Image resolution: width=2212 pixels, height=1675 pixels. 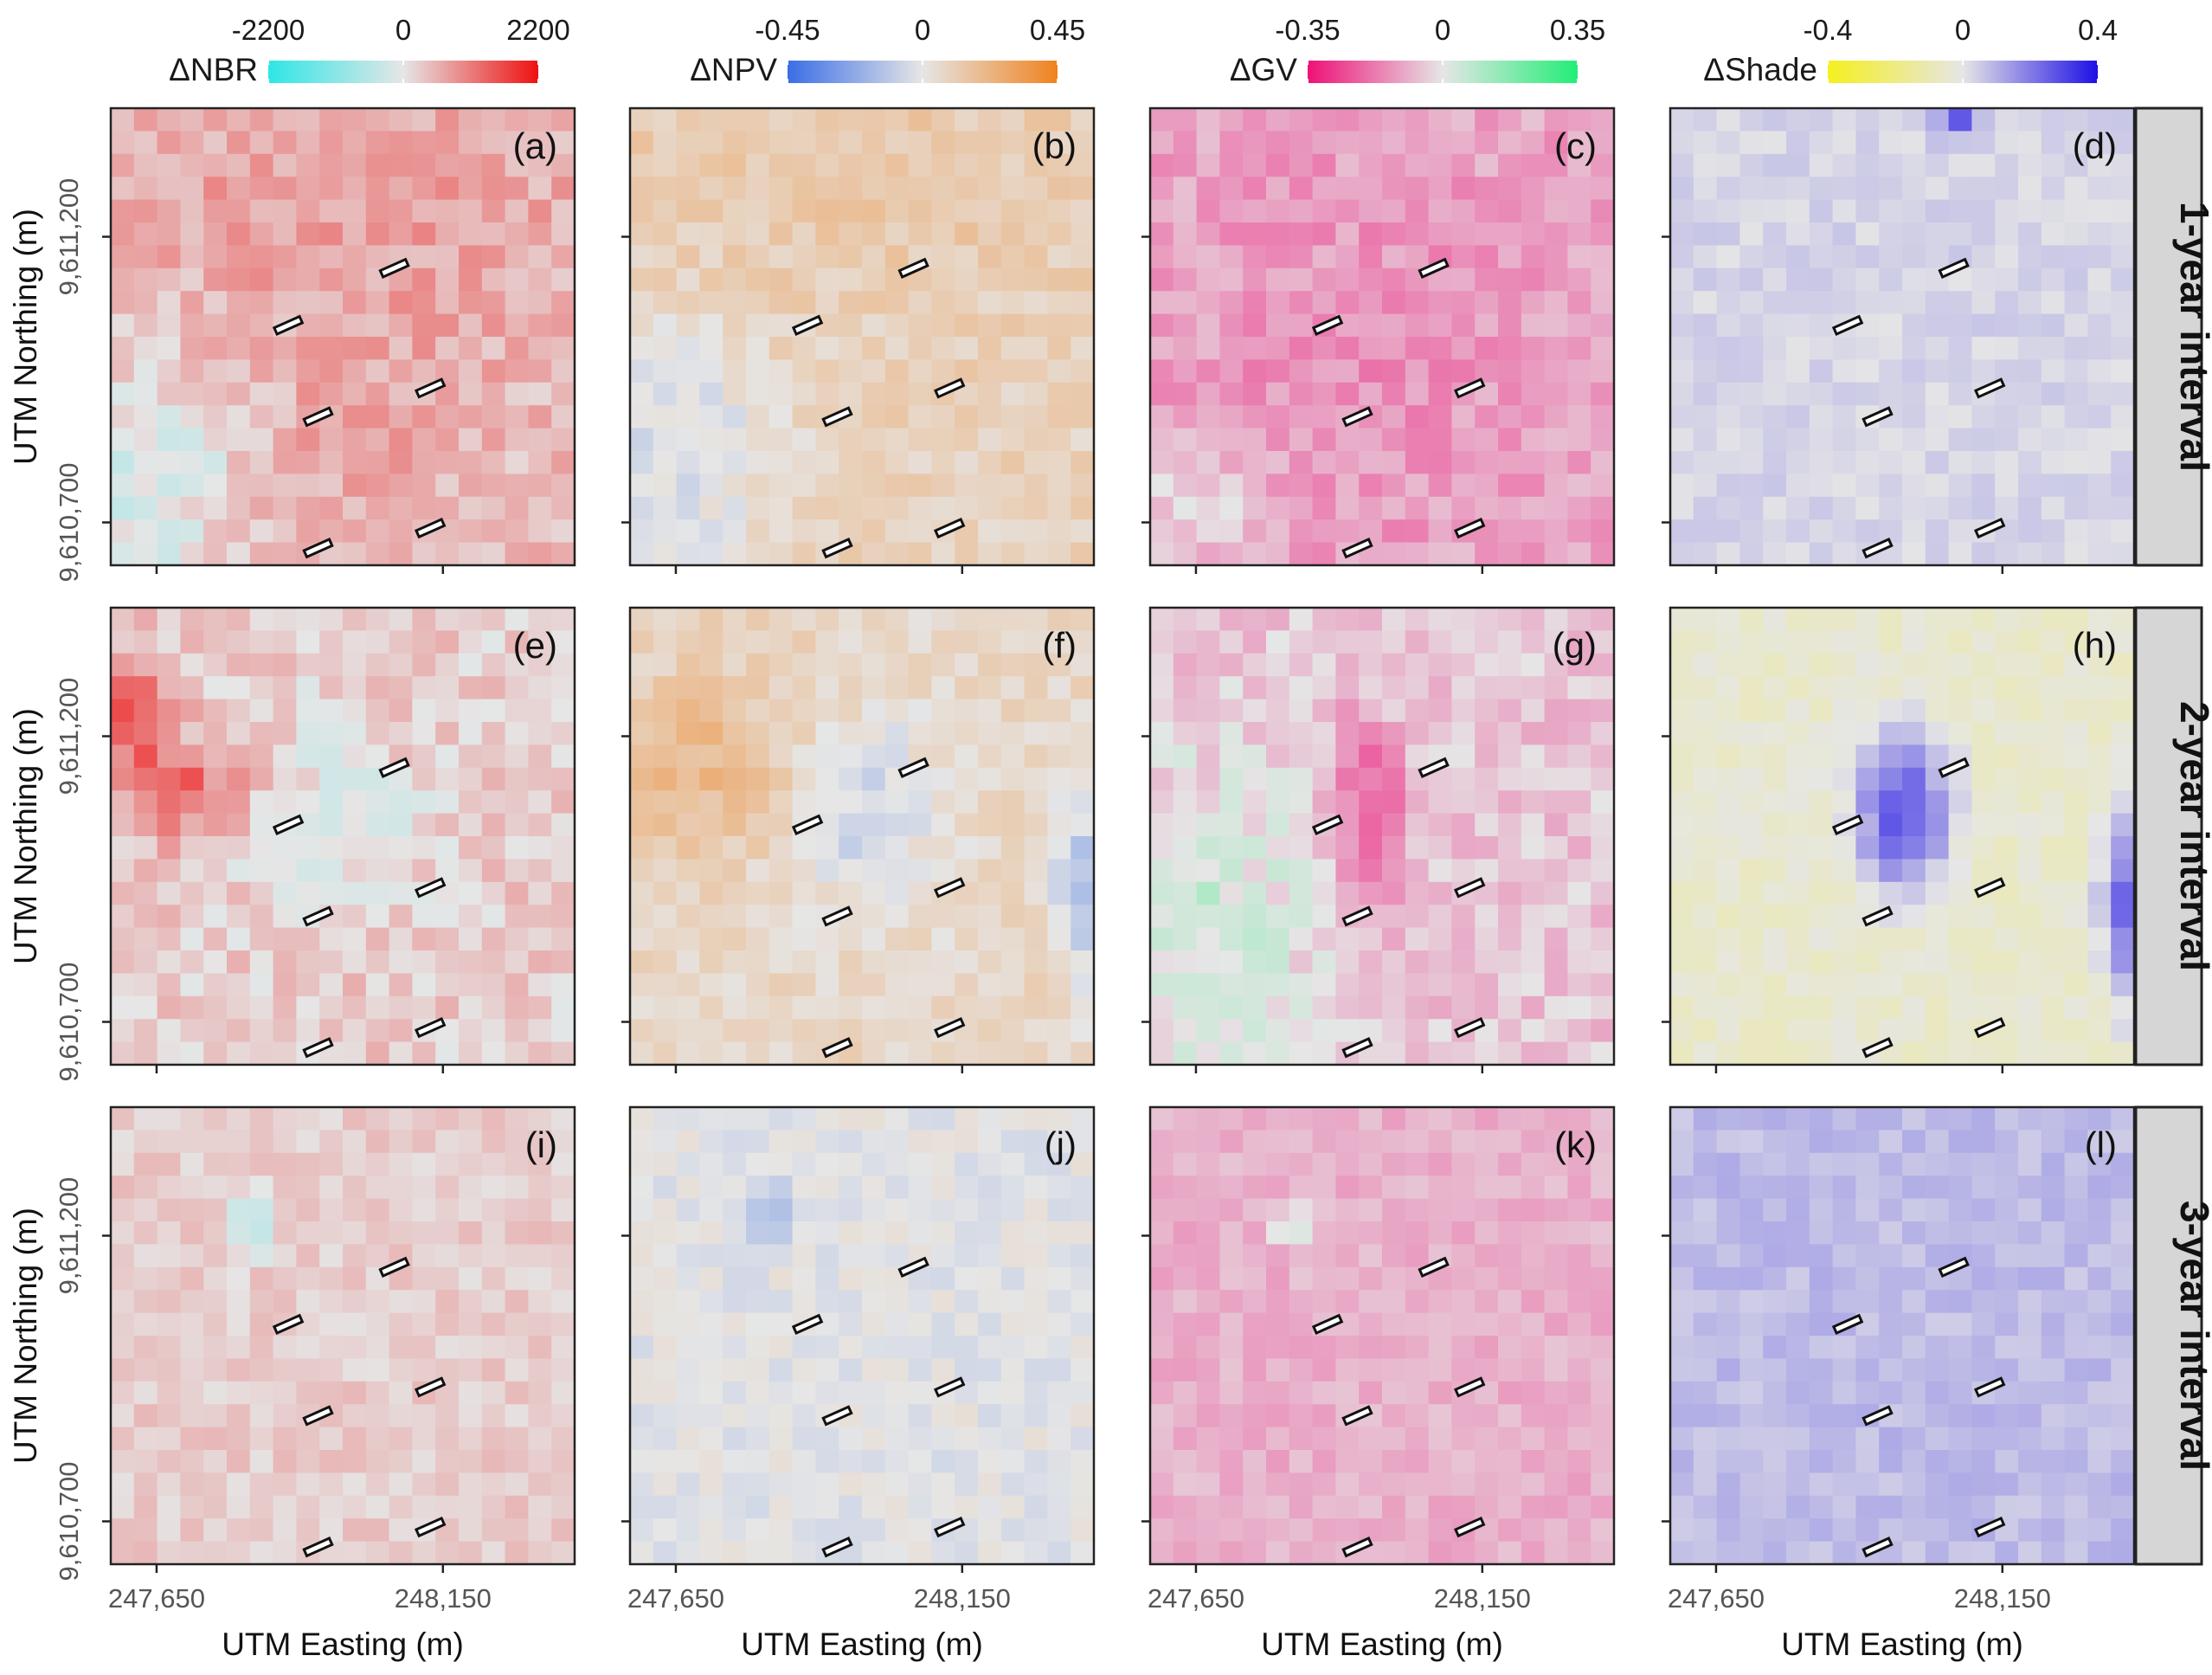 I want to click on plot-marker, so click(x=837, y=1547).